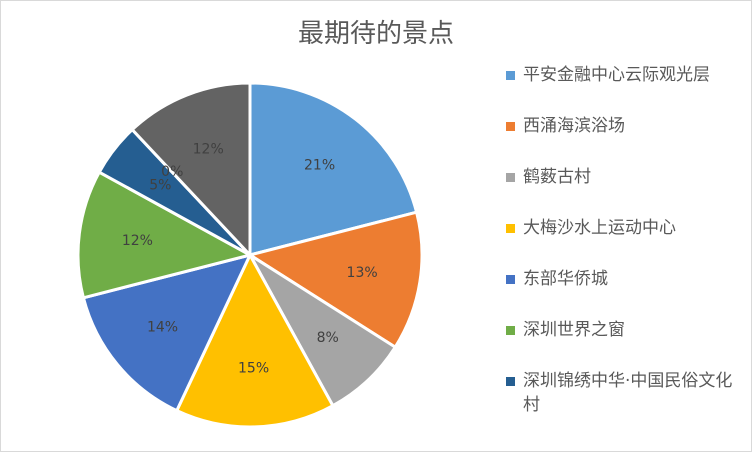 The image size is (752, 452). What do you see at coordinates (375, 34) in the screenshot?
I see `chart-title: 最期待的景点` at bounding box center [375, 34].